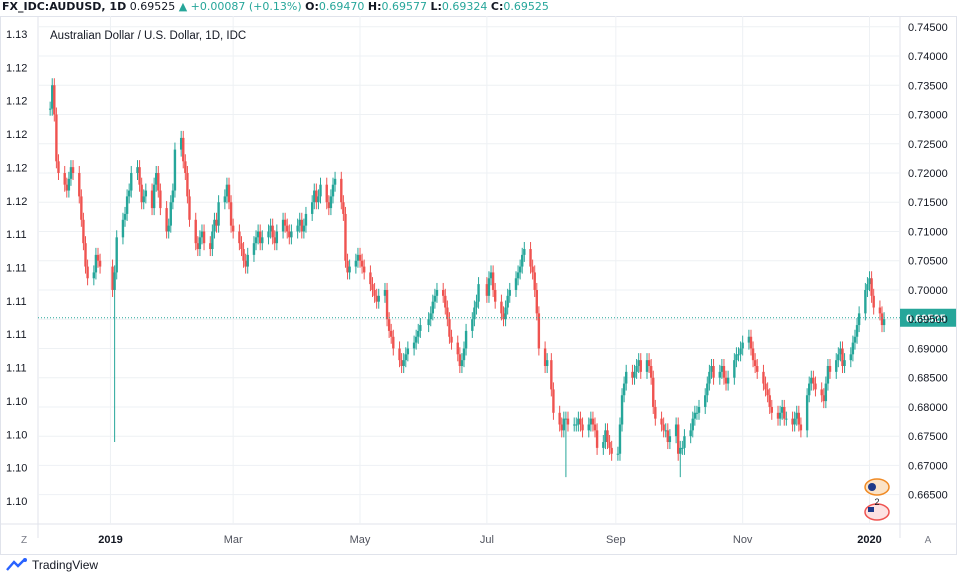  Describe the element at coordinates (928, 174) in the screenshot. I see `right-axis-tick-label: 0.72000` at that location.